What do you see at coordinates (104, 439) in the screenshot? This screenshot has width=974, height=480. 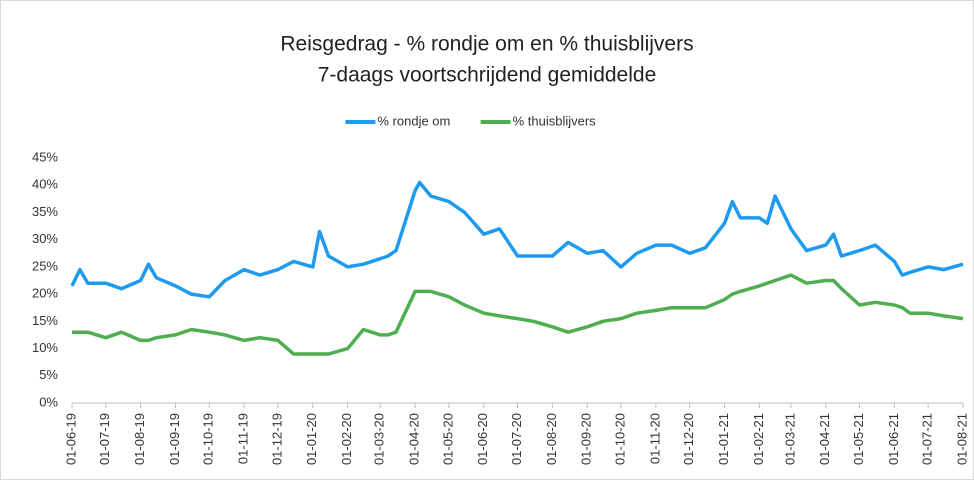 I see `x-tick-label: 01-07-19` at bounding box center [104, 439].